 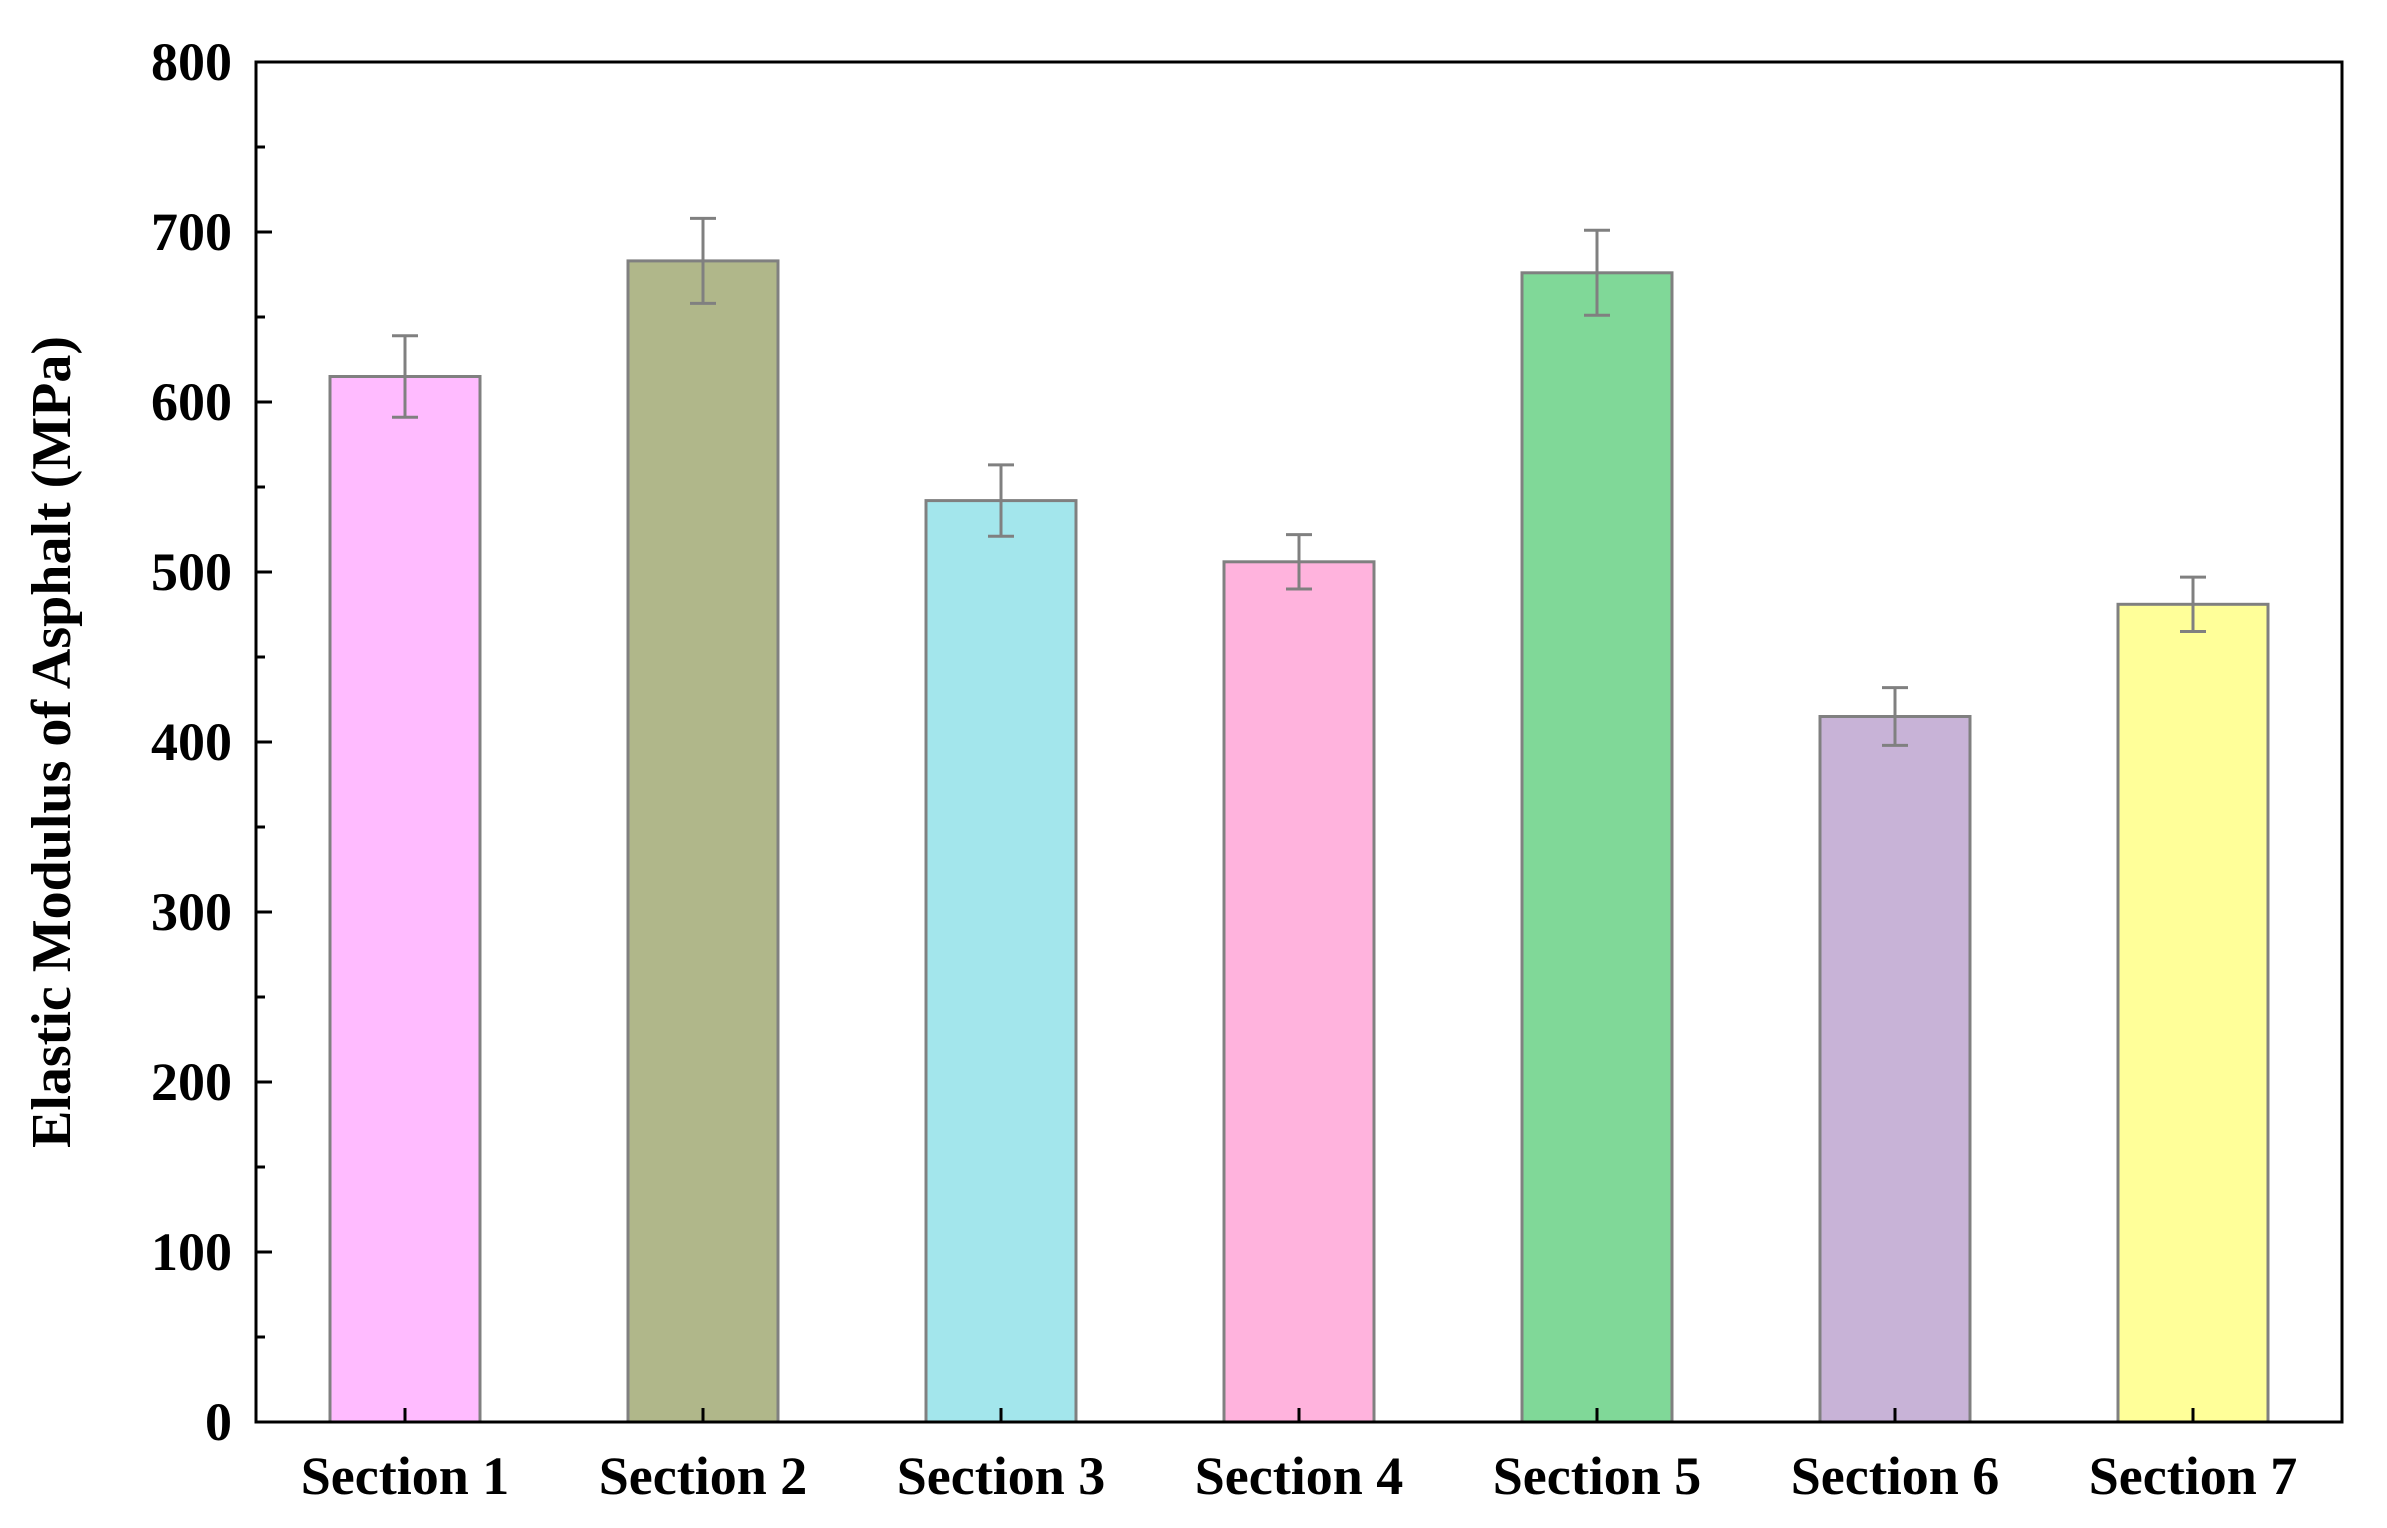 I want to click on y-tick-label: 100, so click(x=191, y=1252).